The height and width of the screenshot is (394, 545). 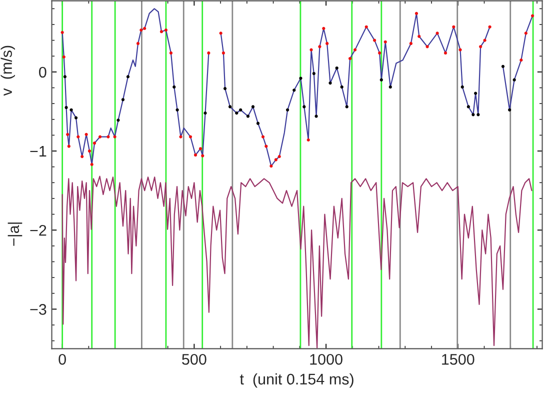 What do you see at coordinates (62, 359) in the screenshot?
I see `x-tick-label: 0` at bounding box center [62, 359].